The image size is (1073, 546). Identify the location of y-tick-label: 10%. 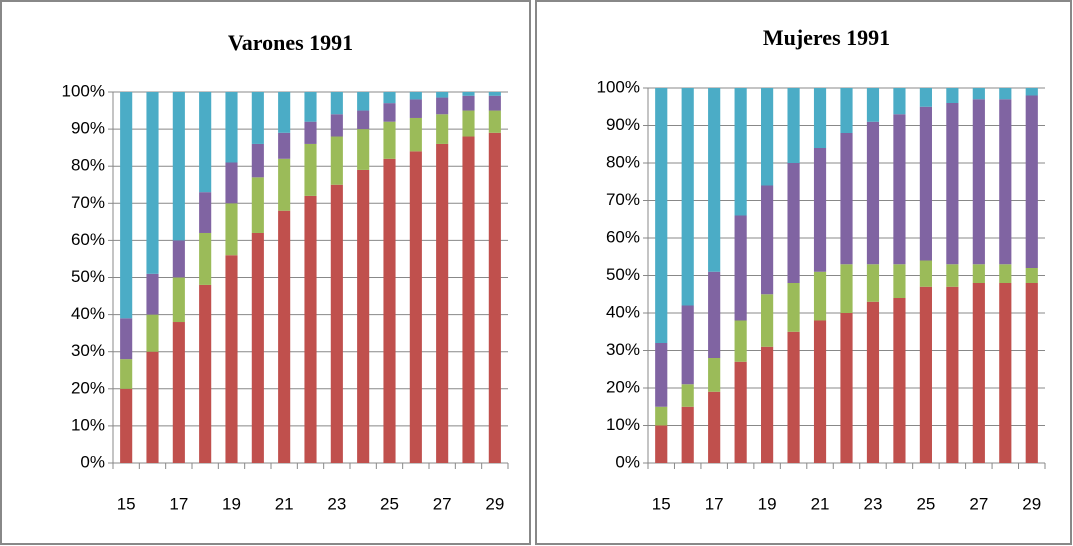
(623, 424).